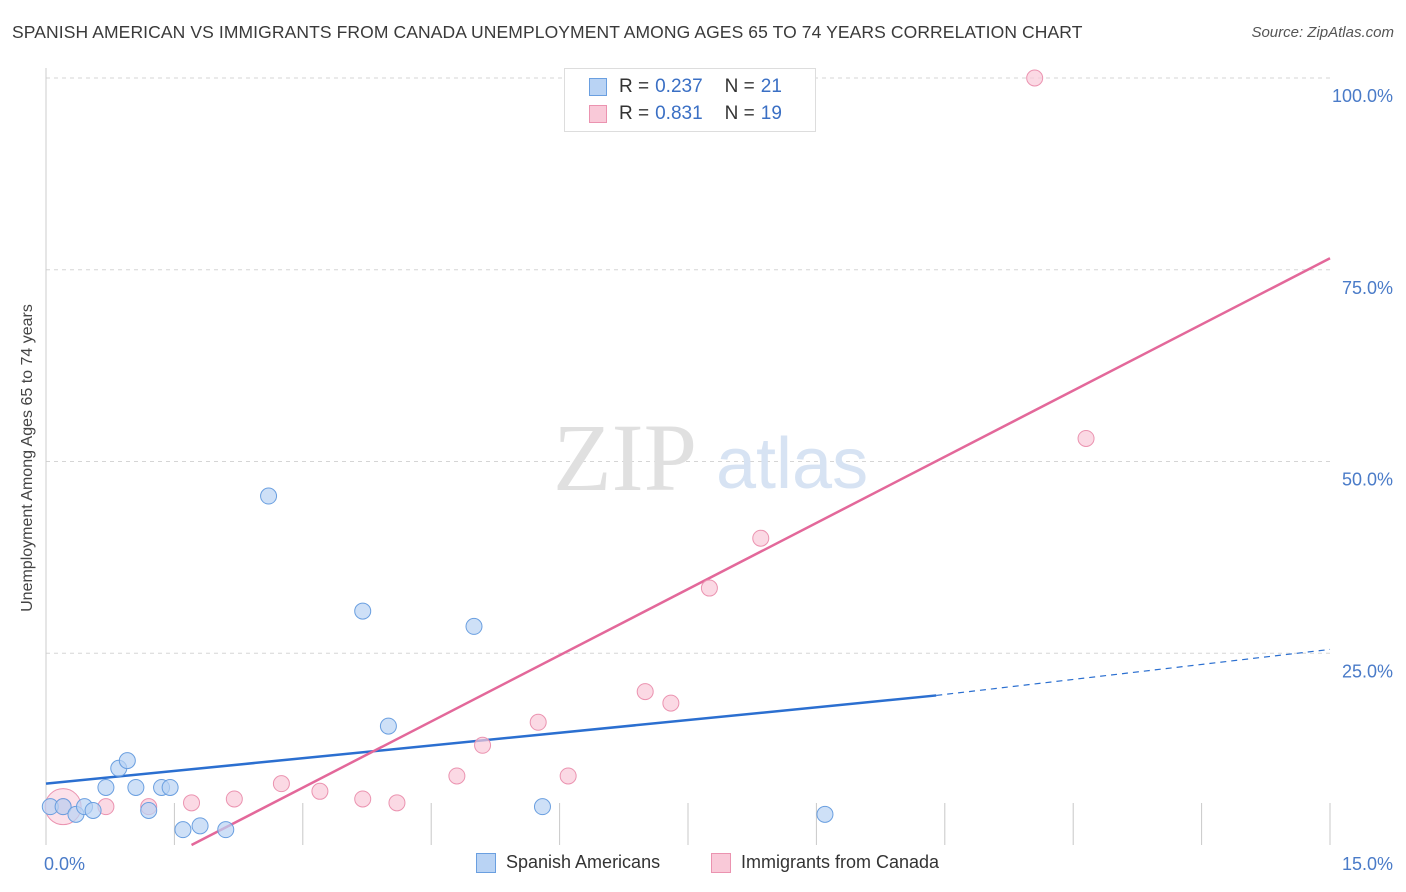 The width and height of the screenshot is (1406, 892). Describe the element at coordinates (64, 864) in the screenshot. I see `x-tick-label: 0.0%` at that location.